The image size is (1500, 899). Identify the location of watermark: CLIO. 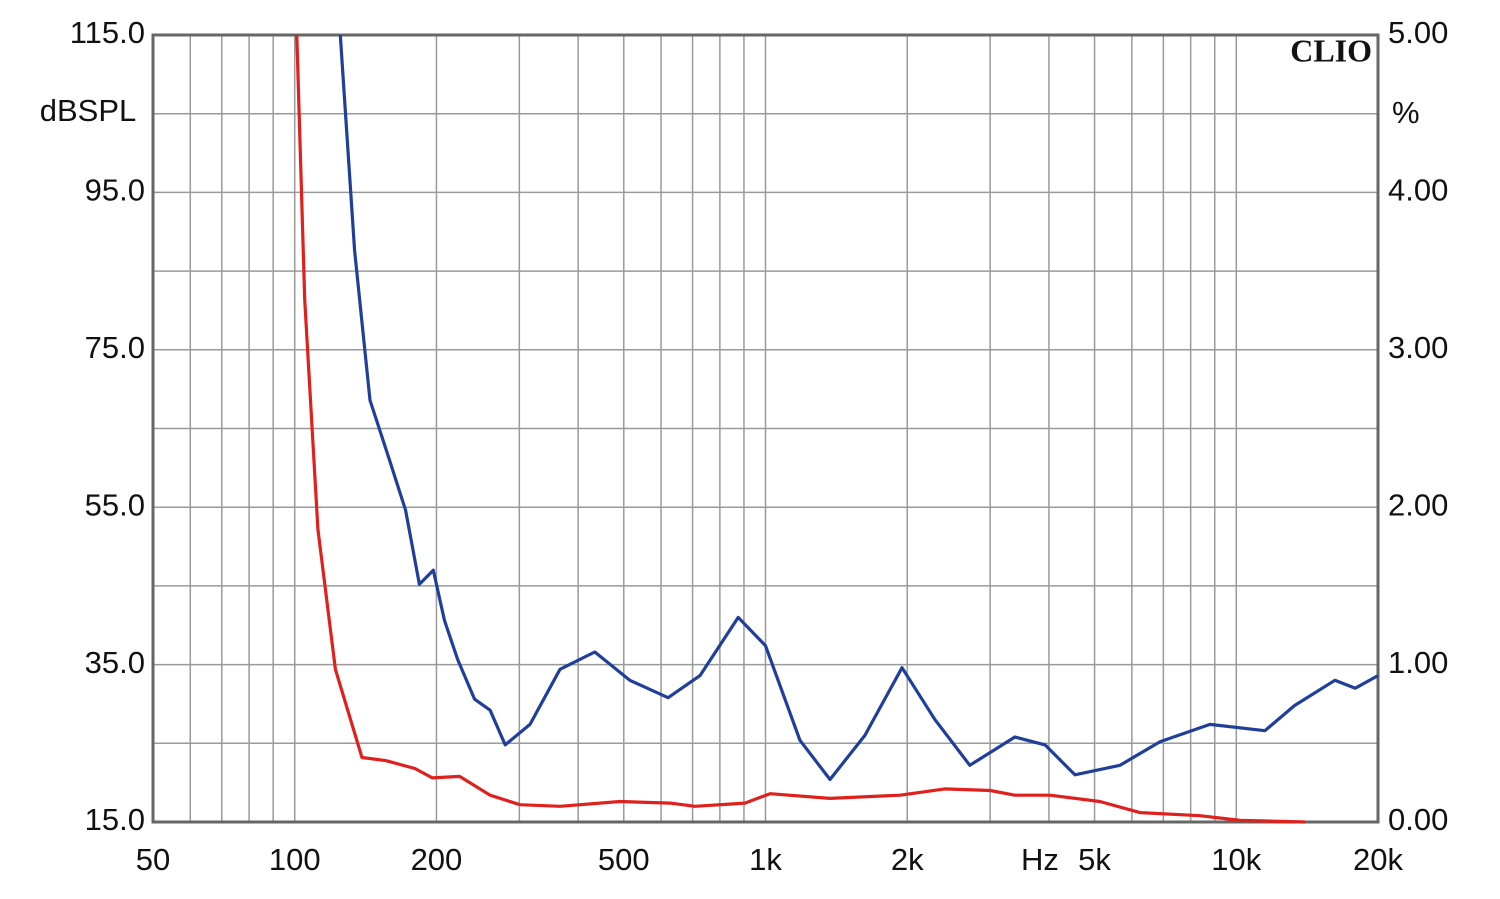
(1331, 50).